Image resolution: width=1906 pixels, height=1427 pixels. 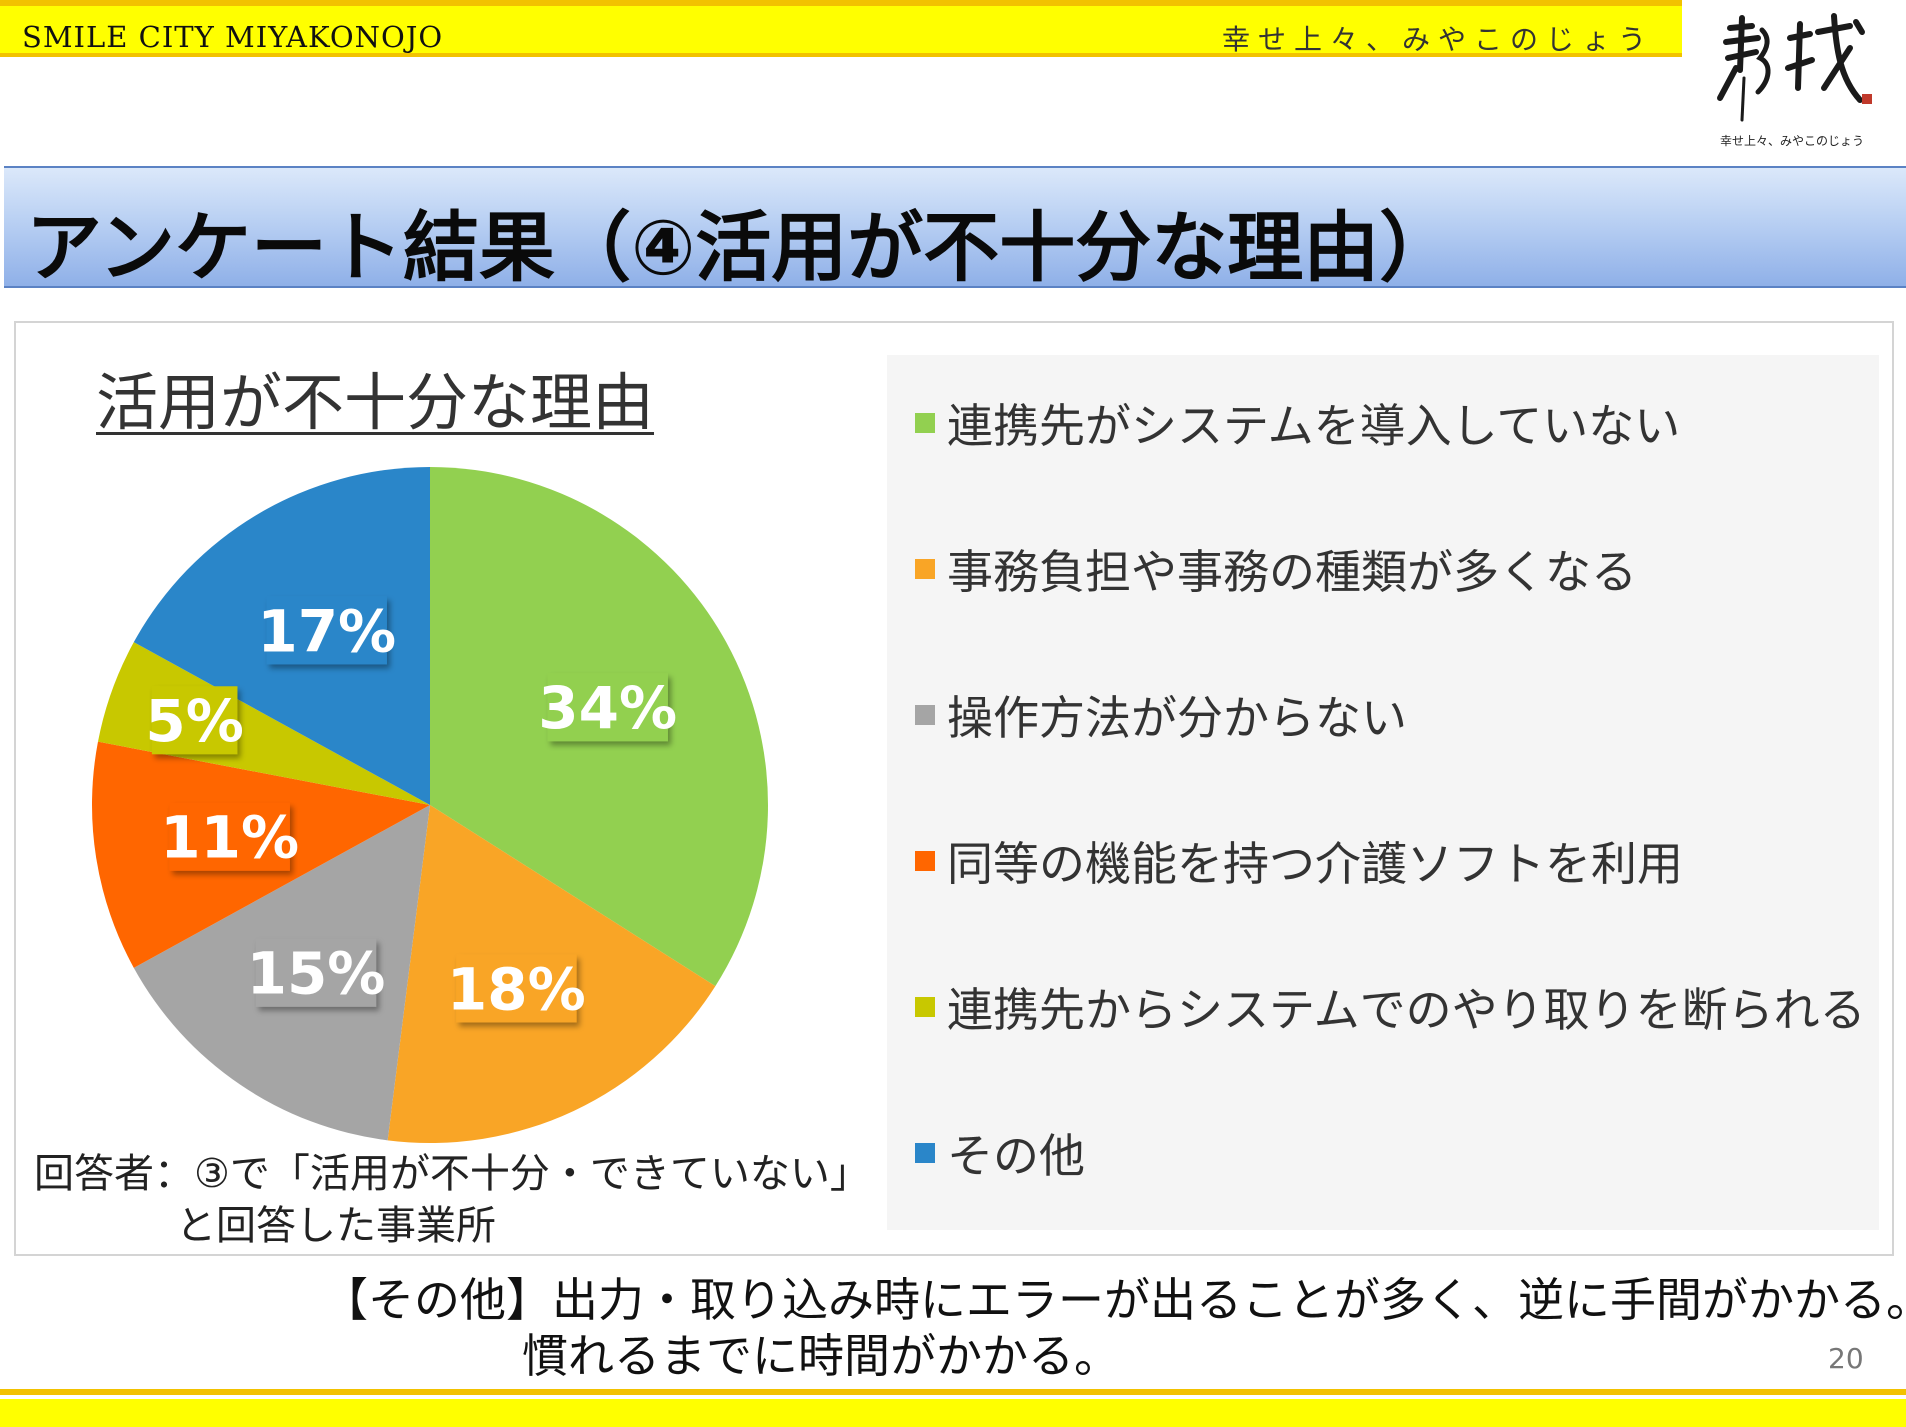 I want to click on other-note-line-1: 【その他】出力・取り込み時にエラーが出ることが多く、逆に手間がかかる。, so click(x=1114, y=1300).